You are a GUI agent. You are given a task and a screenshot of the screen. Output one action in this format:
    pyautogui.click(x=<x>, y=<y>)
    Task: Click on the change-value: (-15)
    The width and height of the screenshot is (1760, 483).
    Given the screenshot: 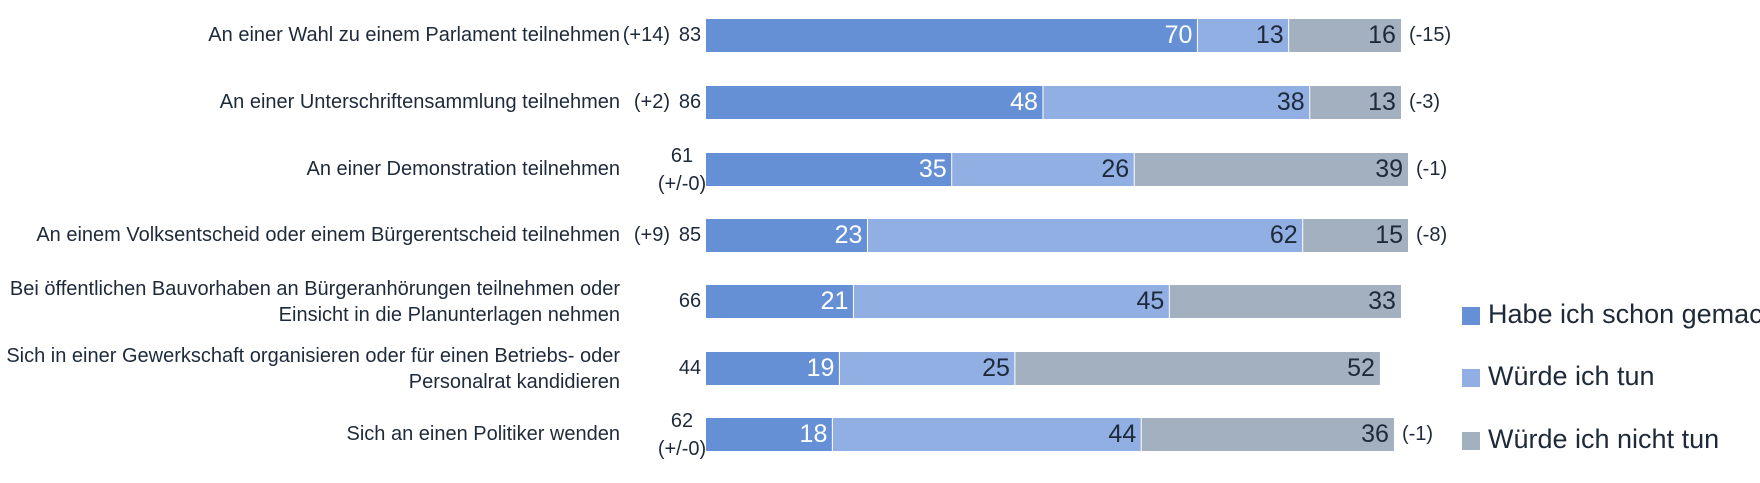 What is the action you would take?
    pyautogui.click(x=1430, y=35)
    